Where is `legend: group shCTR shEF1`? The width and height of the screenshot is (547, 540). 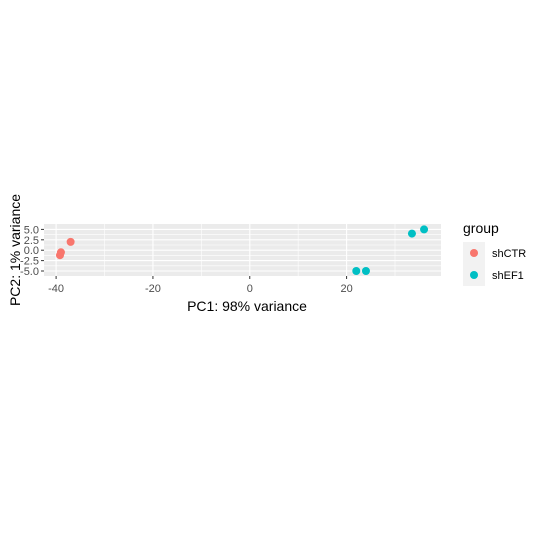 legend: group shCTR shEF1 is located at coordinates (494, 253).